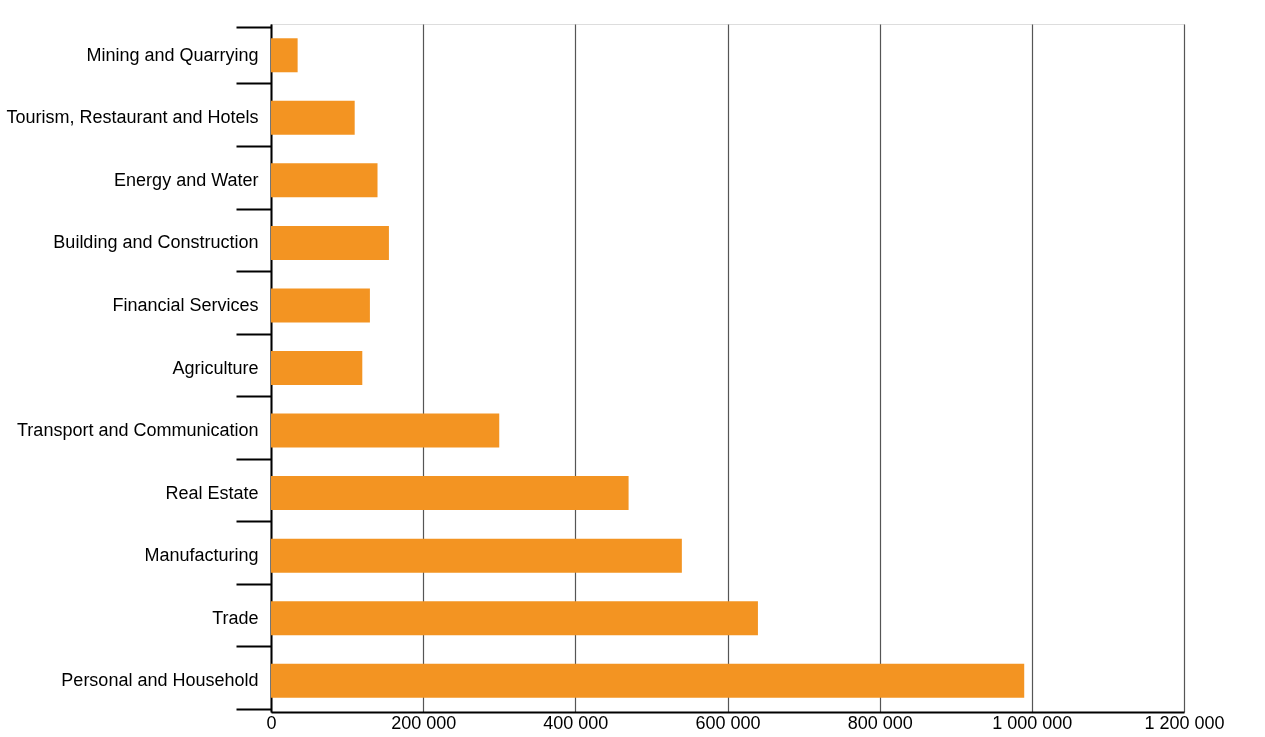 This screenshot has width=1265, height=737. I want to click on y-tick-label: Tourism, Restaurant and Hotels, so click(132, 117).